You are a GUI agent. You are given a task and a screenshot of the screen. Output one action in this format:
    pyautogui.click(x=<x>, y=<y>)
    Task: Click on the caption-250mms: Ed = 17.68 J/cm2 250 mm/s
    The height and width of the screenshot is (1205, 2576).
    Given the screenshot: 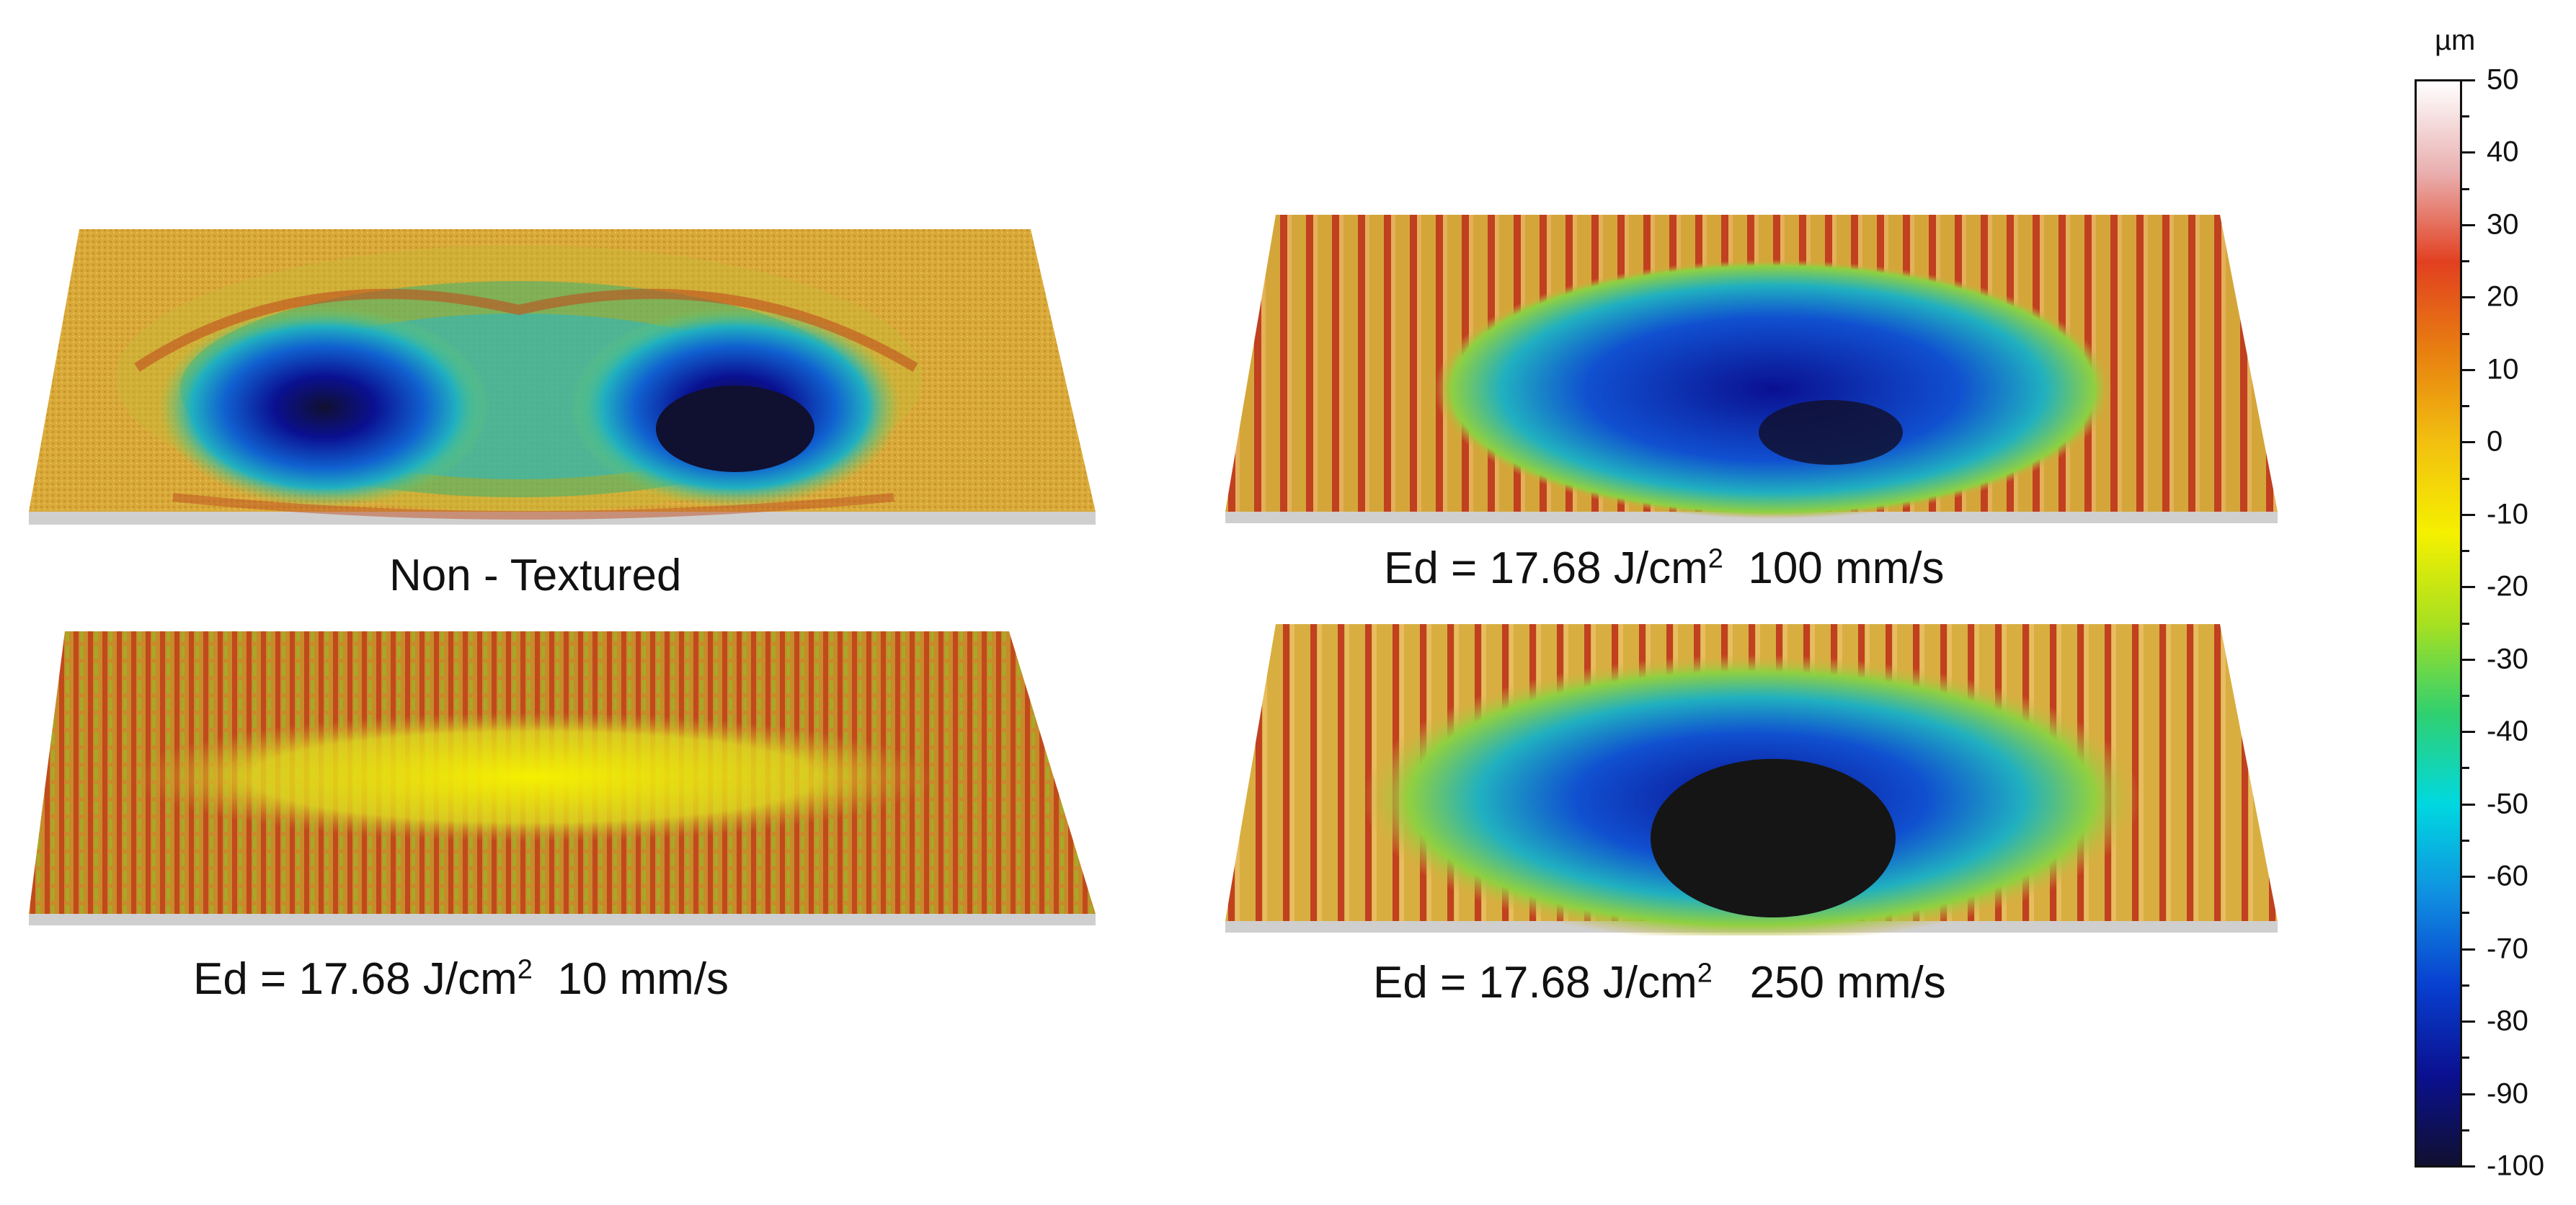 What is the action you would take?
    pyautogui.click(x=1660, y=983)
    